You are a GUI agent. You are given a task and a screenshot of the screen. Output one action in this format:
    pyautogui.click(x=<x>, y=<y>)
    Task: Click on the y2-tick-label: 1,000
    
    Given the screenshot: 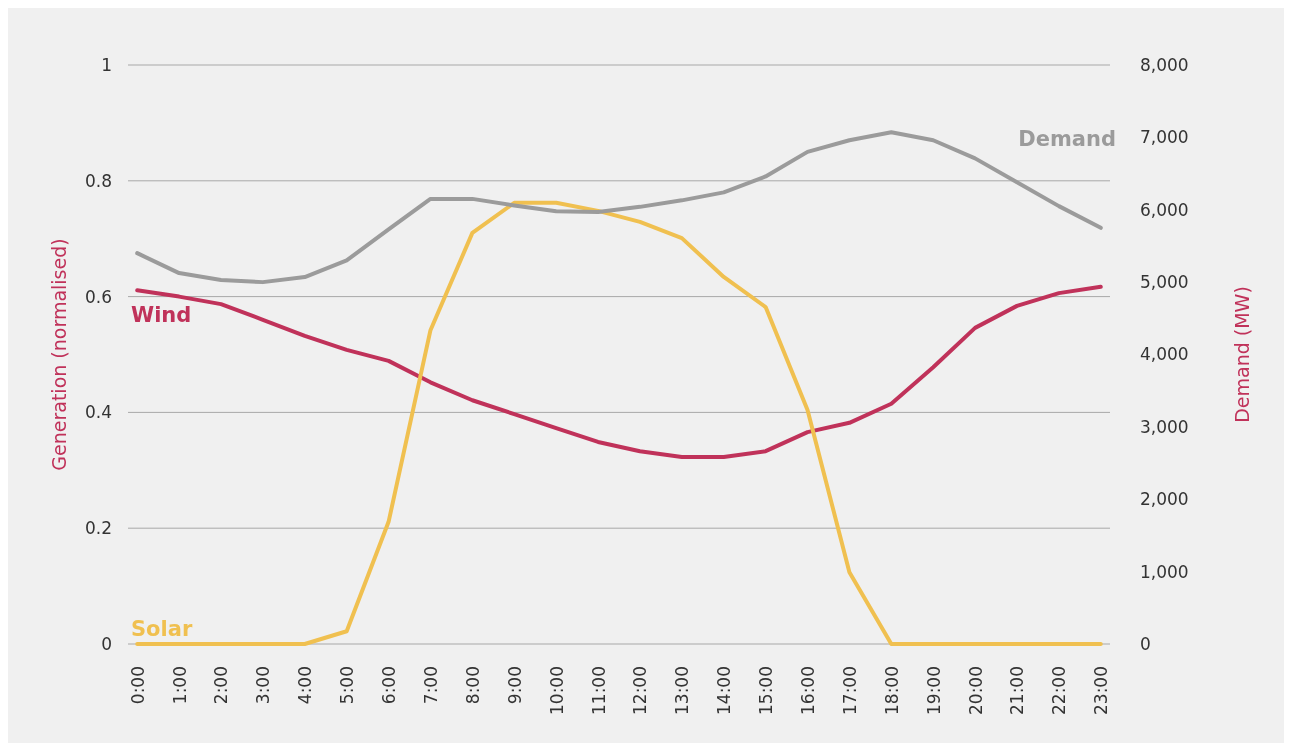 What is the action you would take?
    pyautogui.click(x=1164, y=571)
    